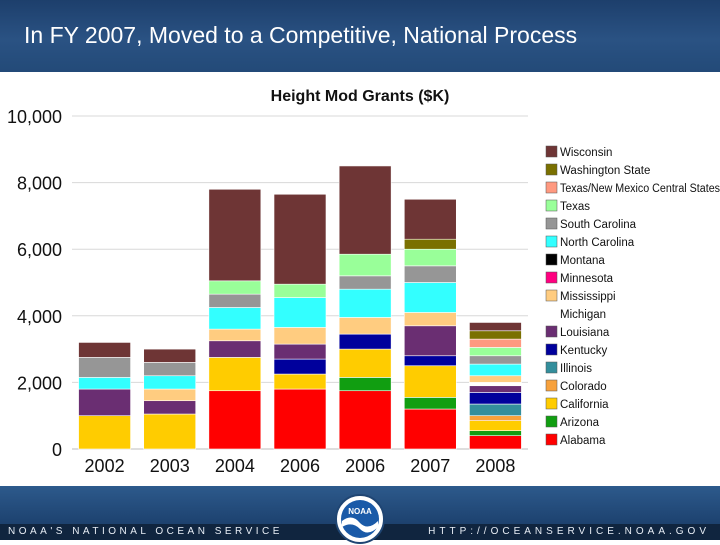 The image size is (720, 545). What do you see at coordinates (575, 207) in the screenshot?
I see `legend-label: Texas` at bounding box center [575, 207].